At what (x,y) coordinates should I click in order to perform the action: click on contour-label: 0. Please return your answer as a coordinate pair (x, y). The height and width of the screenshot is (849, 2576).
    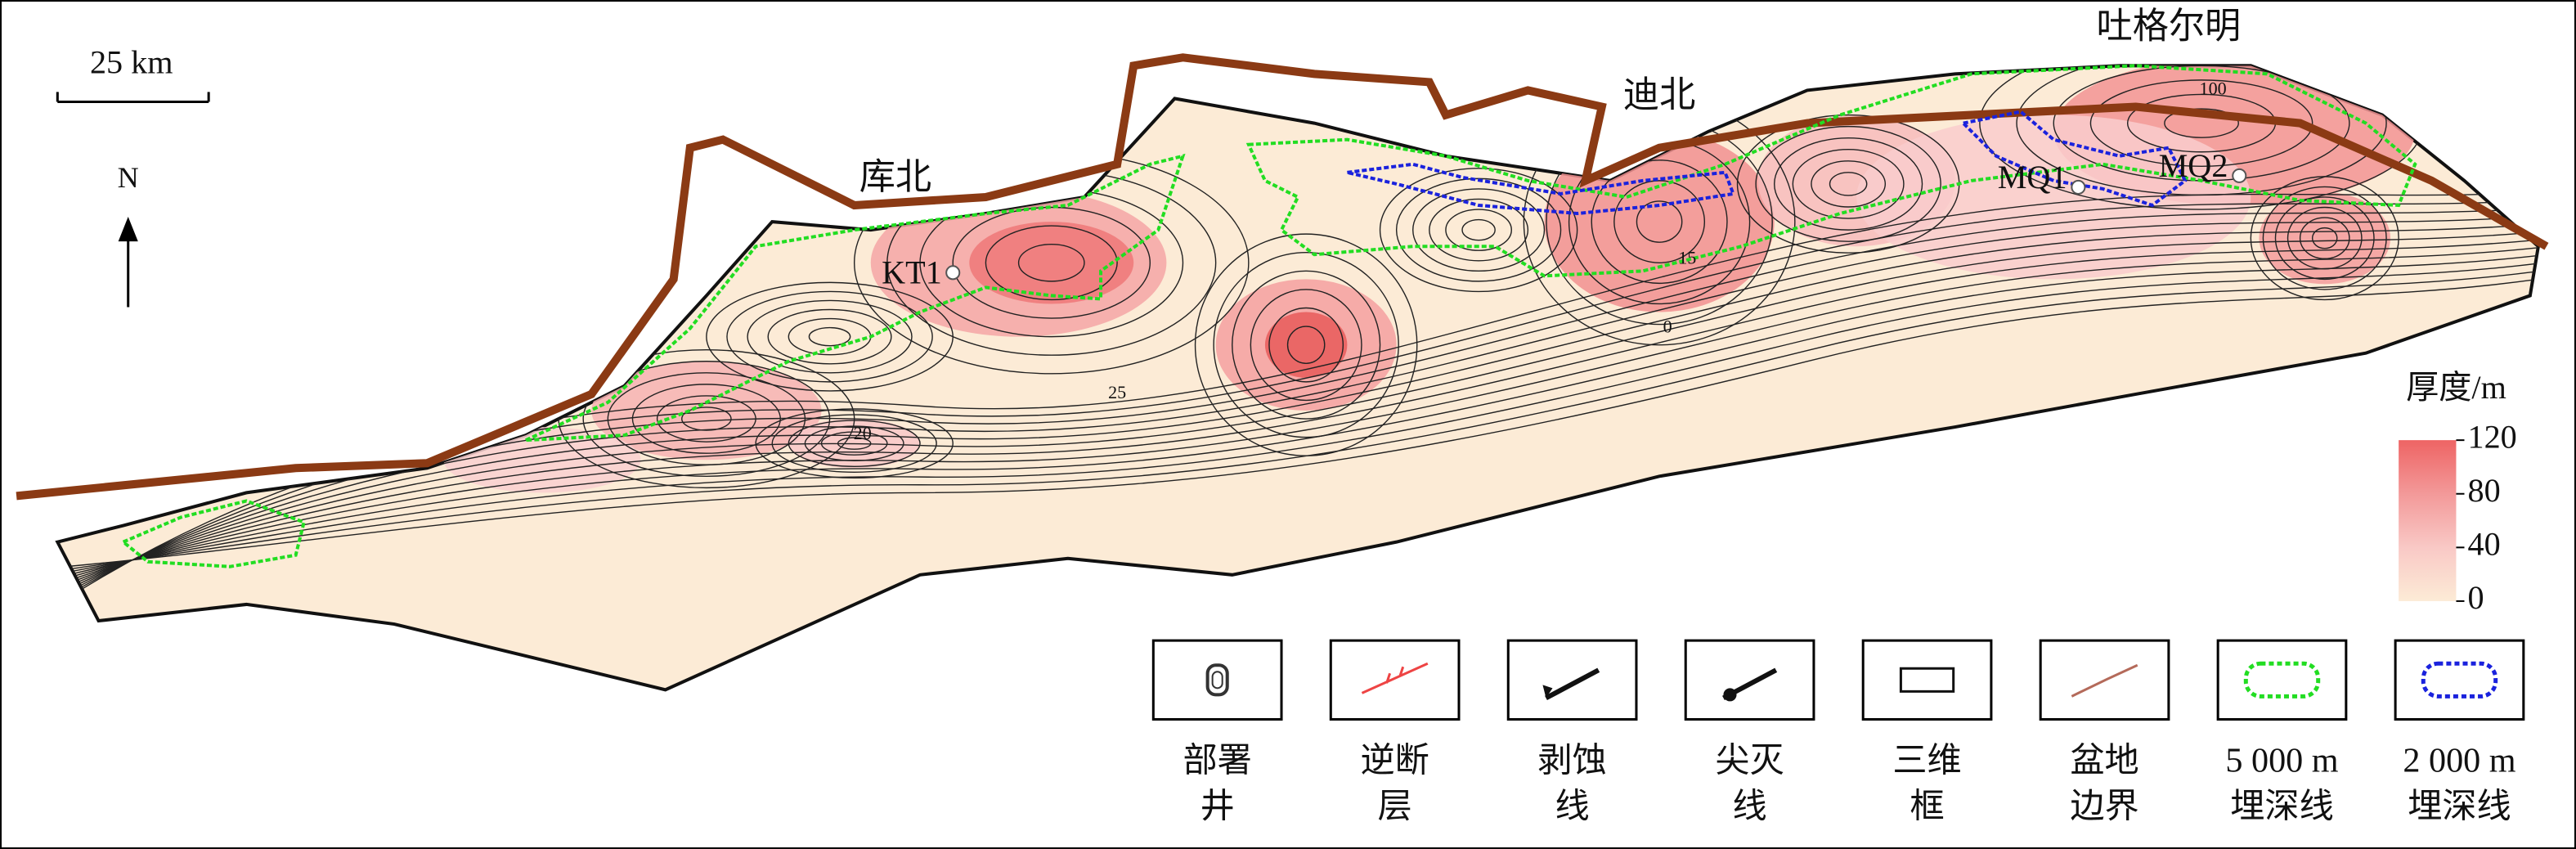
    Looking at the image, I should click on (1667, 327).